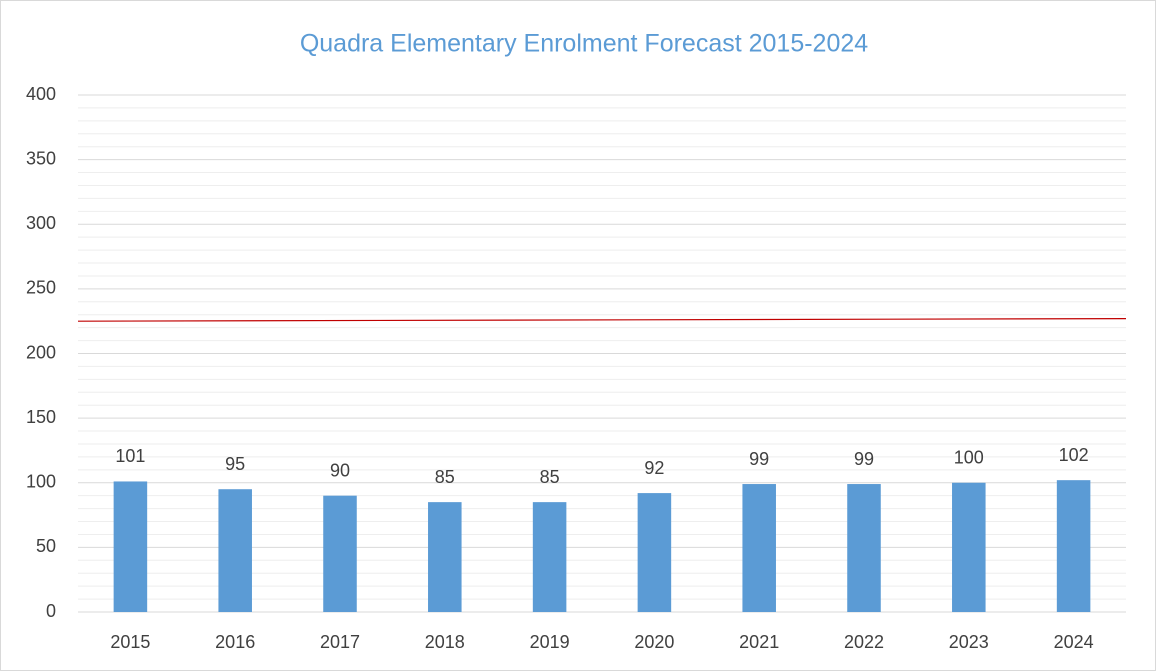  What do you see at coordinates (41, 94) in the screenshot?
I see `y-tick-label: 400` at bounding box center [41, 94].